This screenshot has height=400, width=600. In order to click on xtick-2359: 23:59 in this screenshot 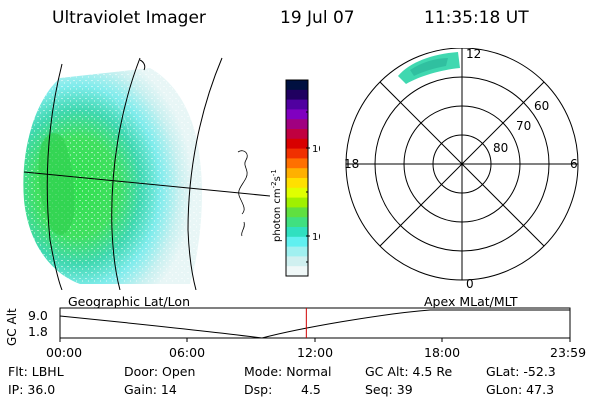, I will do `click(568, 352)`.